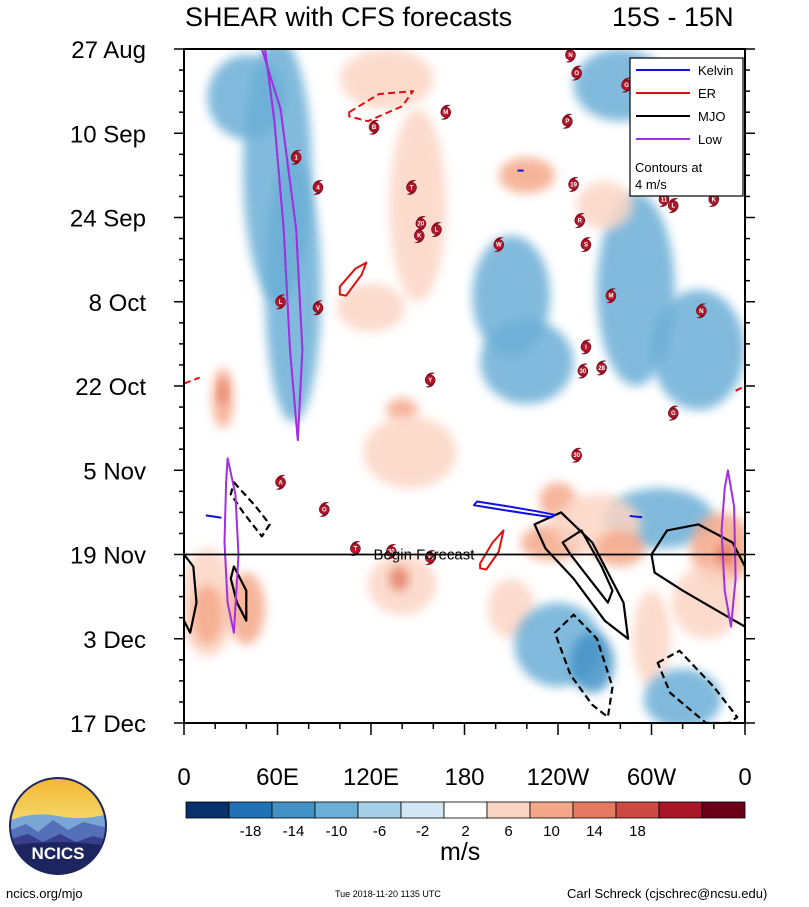  I want to click on colorbar-label: -14, so click(294, 831).